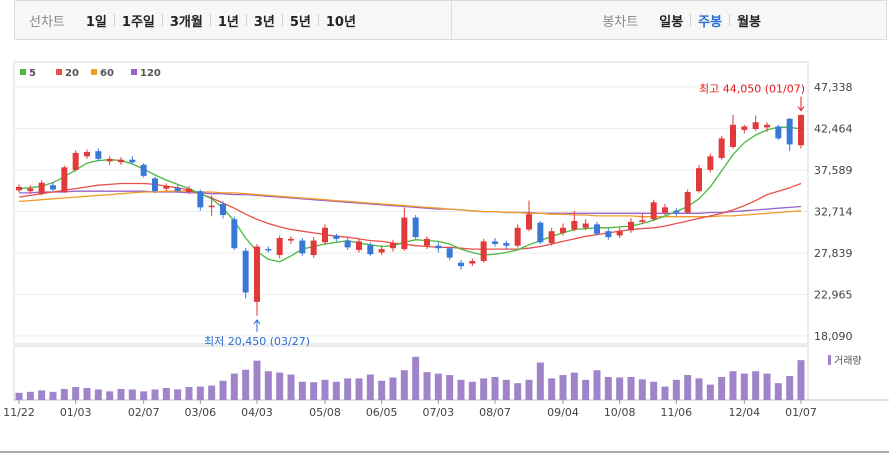  What do you see at coordinates (144, 412) in the screenshot?
I see `x-tick-label: 02/07` at bounding box center [144, 412].